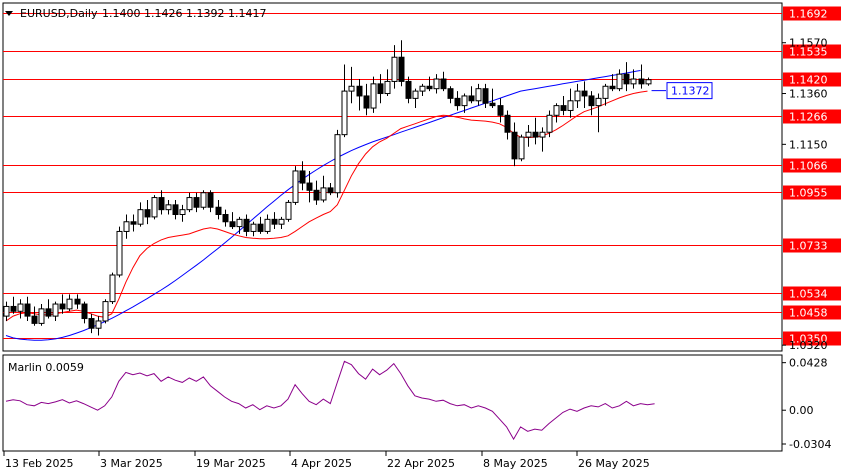 The width and height of the screenshot is (841, 474). Describe the element at coordinates (808, 144) in the screenshot. I see `price-tick-label: 1.1150` at that location.